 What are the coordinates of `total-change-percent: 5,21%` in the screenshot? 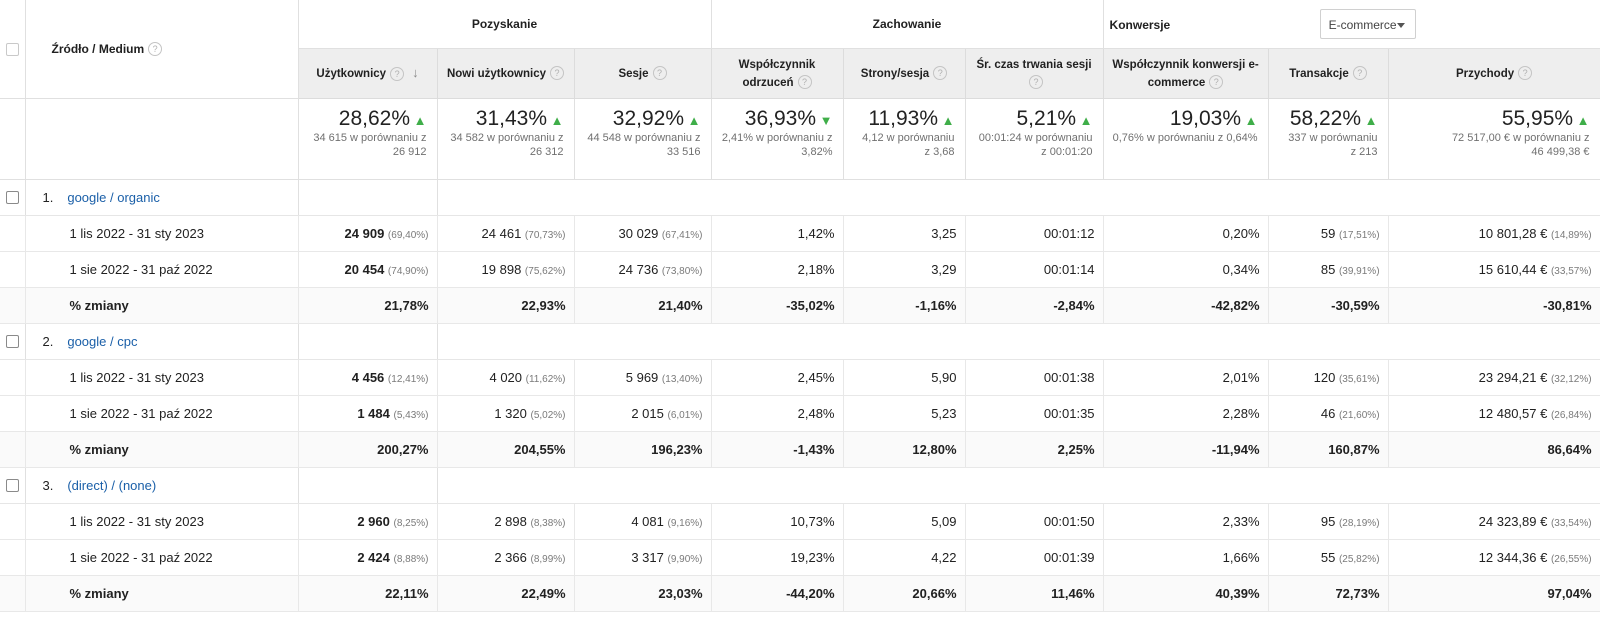 It's located at (1046, 118).